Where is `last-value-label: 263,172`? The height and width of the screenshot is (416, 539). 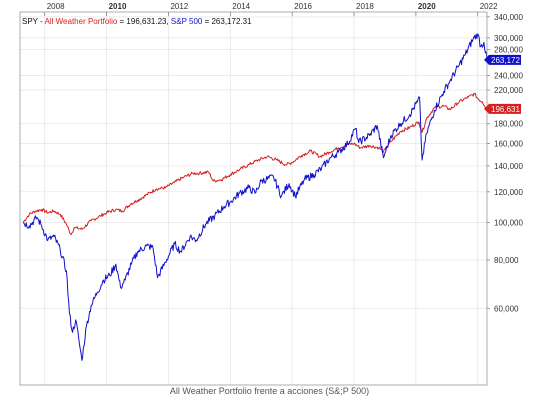
last-value-label: 263,172 is located at coordinates (505, 60).